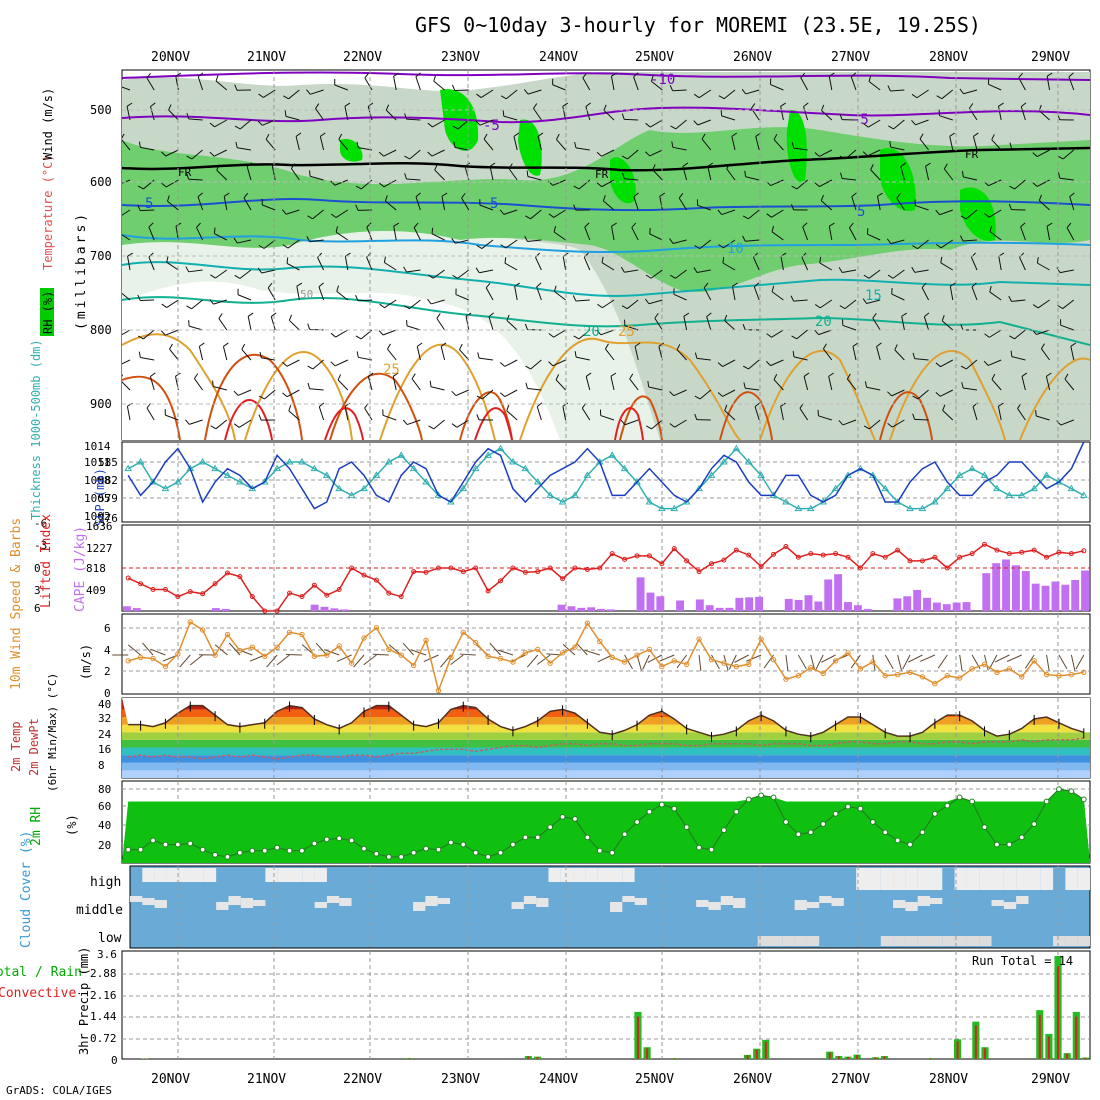 Image resolution: width=1100 pixels, height=1100 pixels. I want to click on cloud-level-middle: middle, so click(99, 910).